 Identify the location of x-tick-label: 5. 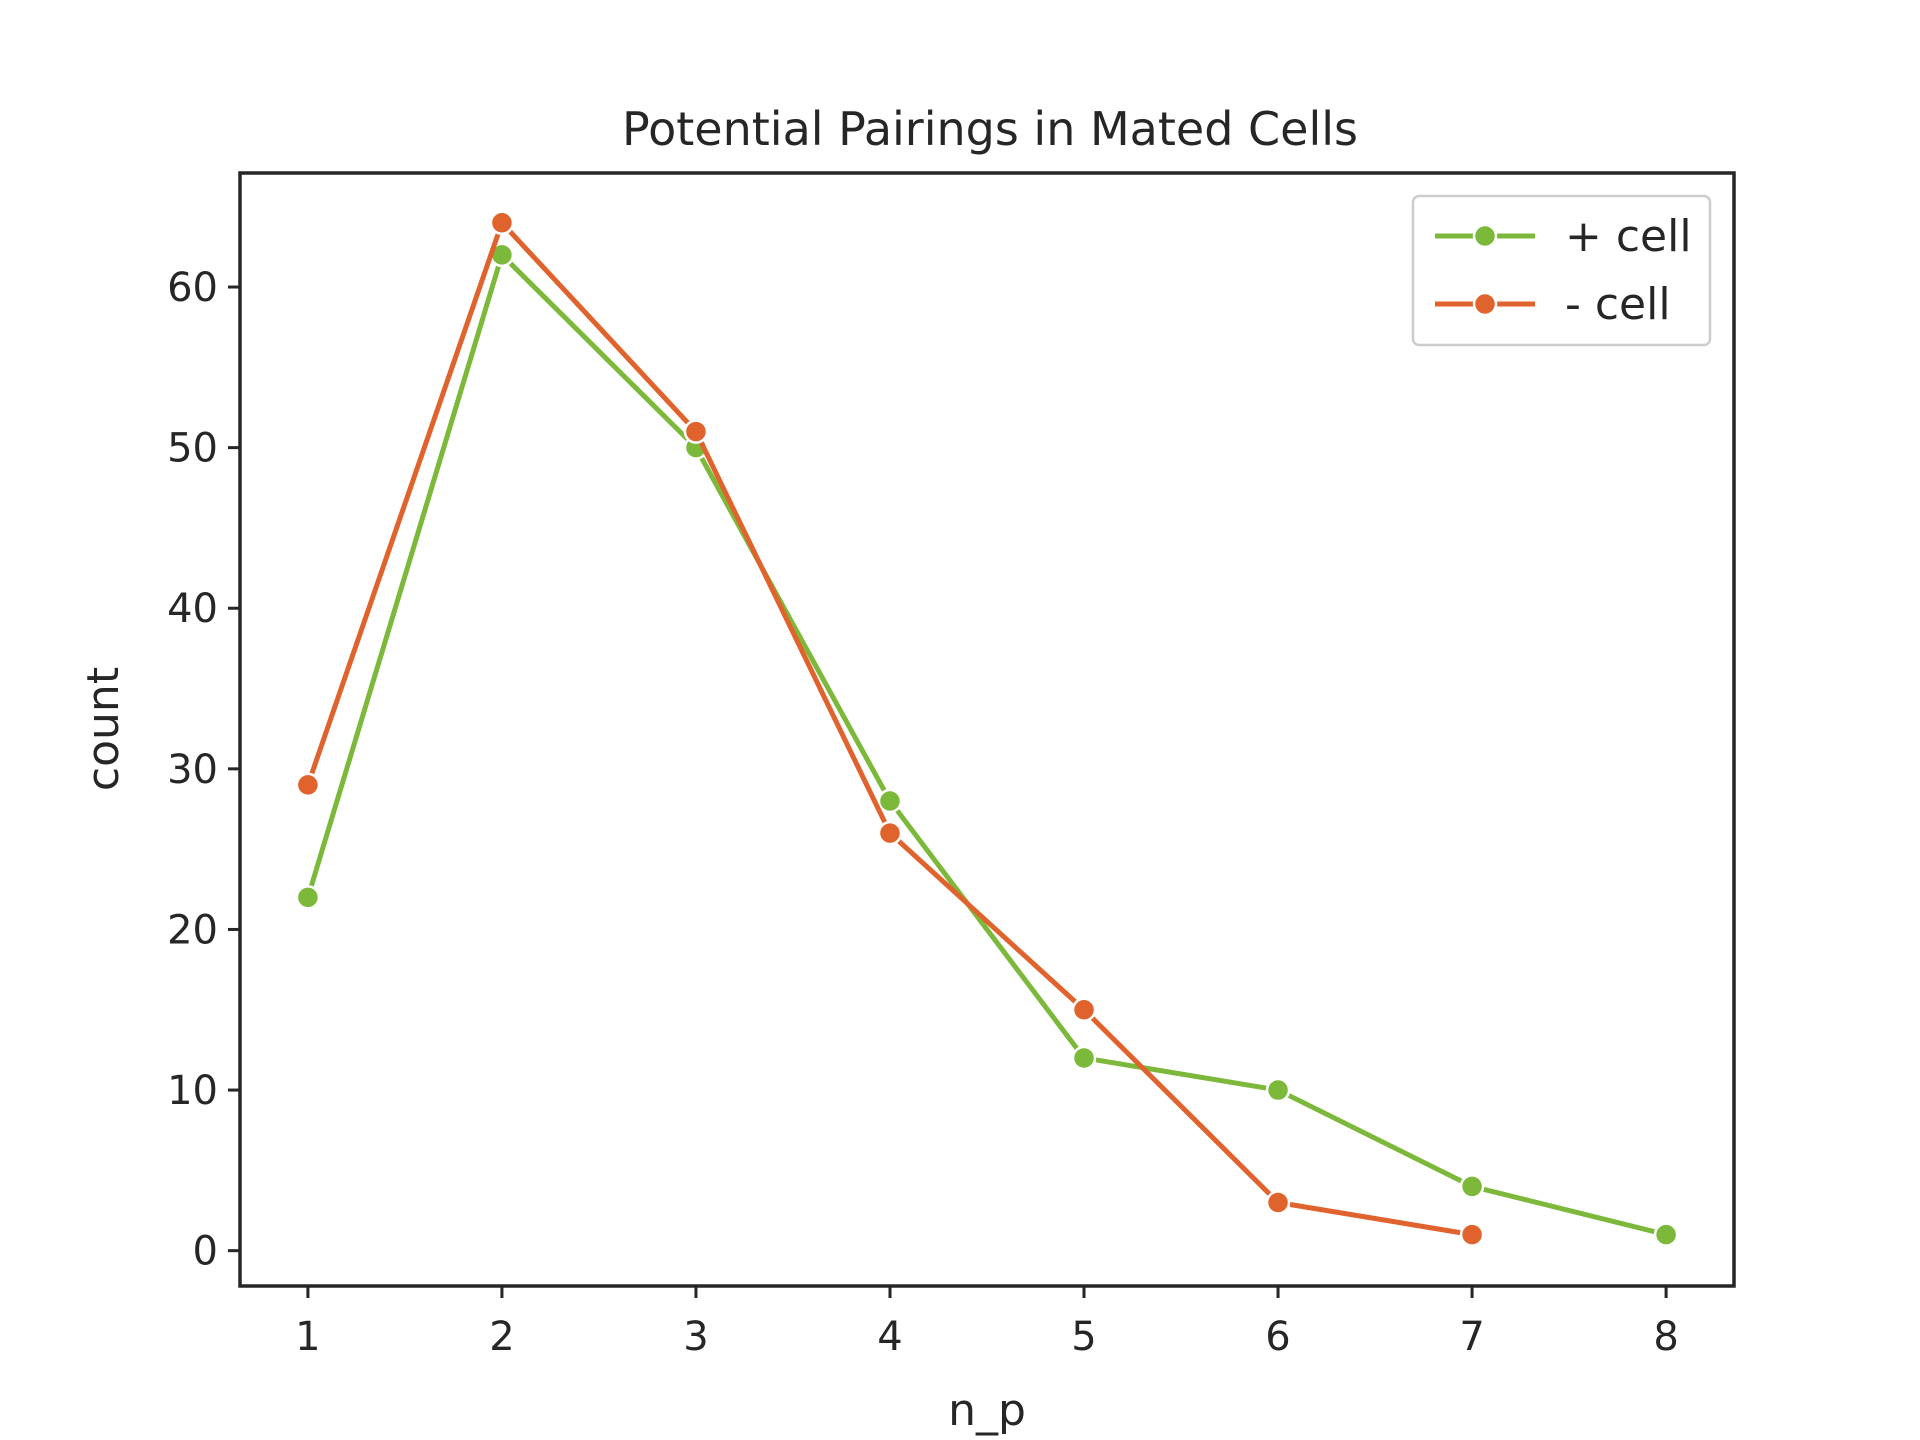
(1083, 1337).